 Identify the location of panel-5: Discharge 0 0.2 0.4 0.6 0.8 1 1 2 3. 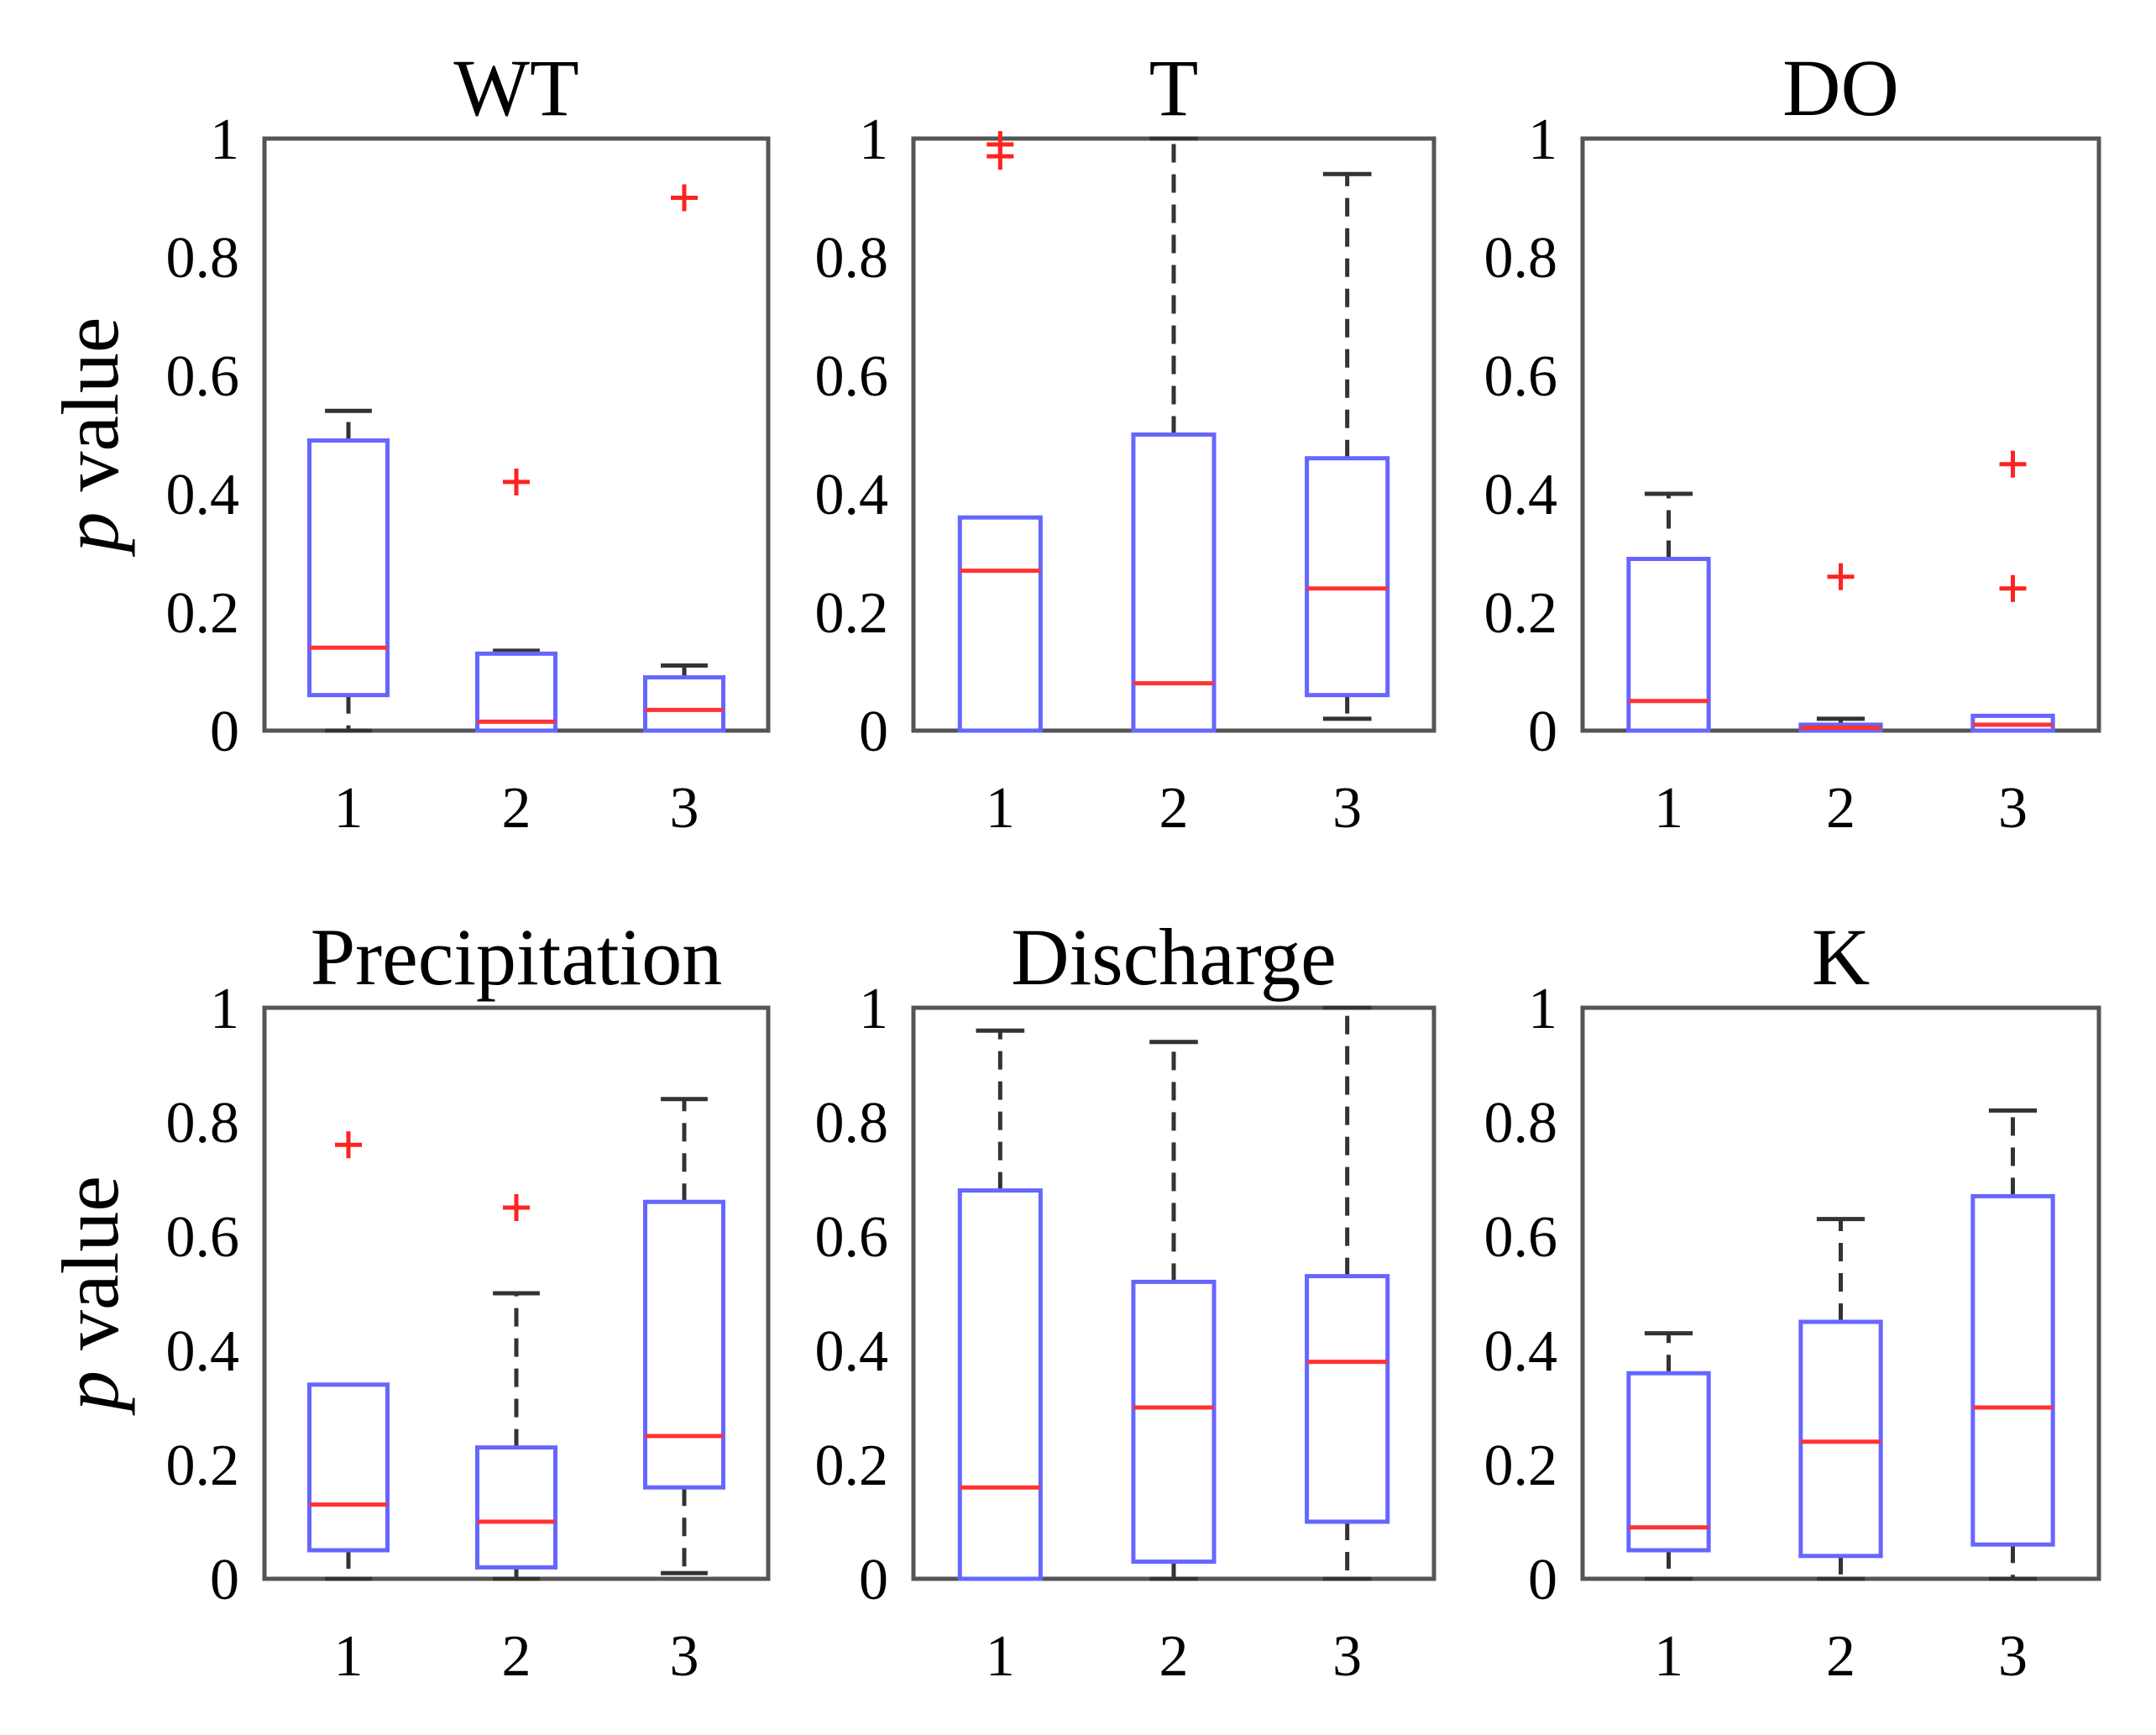
(1125, 1300).